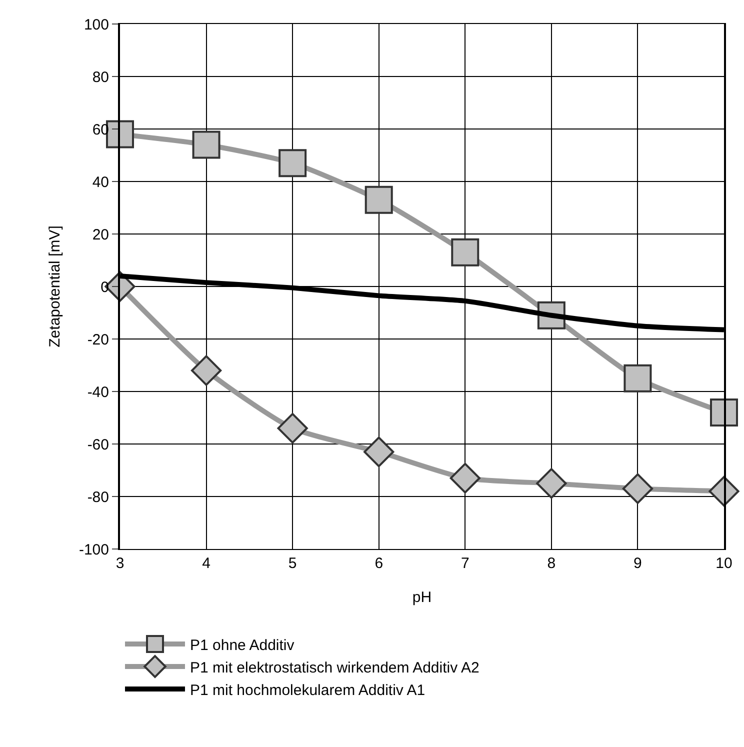  Describe the element at coordinates (100, 77) in the screenshot. I see `y-tick-label: 80` at that location.